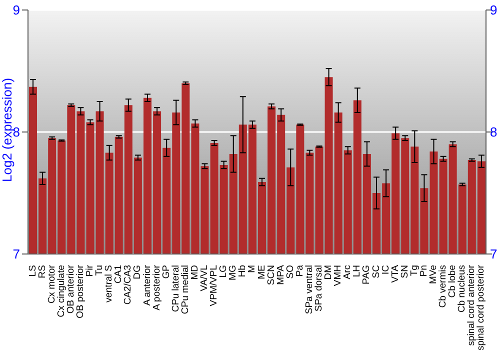 Image resolution: width=500 pixels, height=350 pixels. Describe the element at coordinates (300, 270) in the screenshot. I see `x-tick-label: Pa` at that location.